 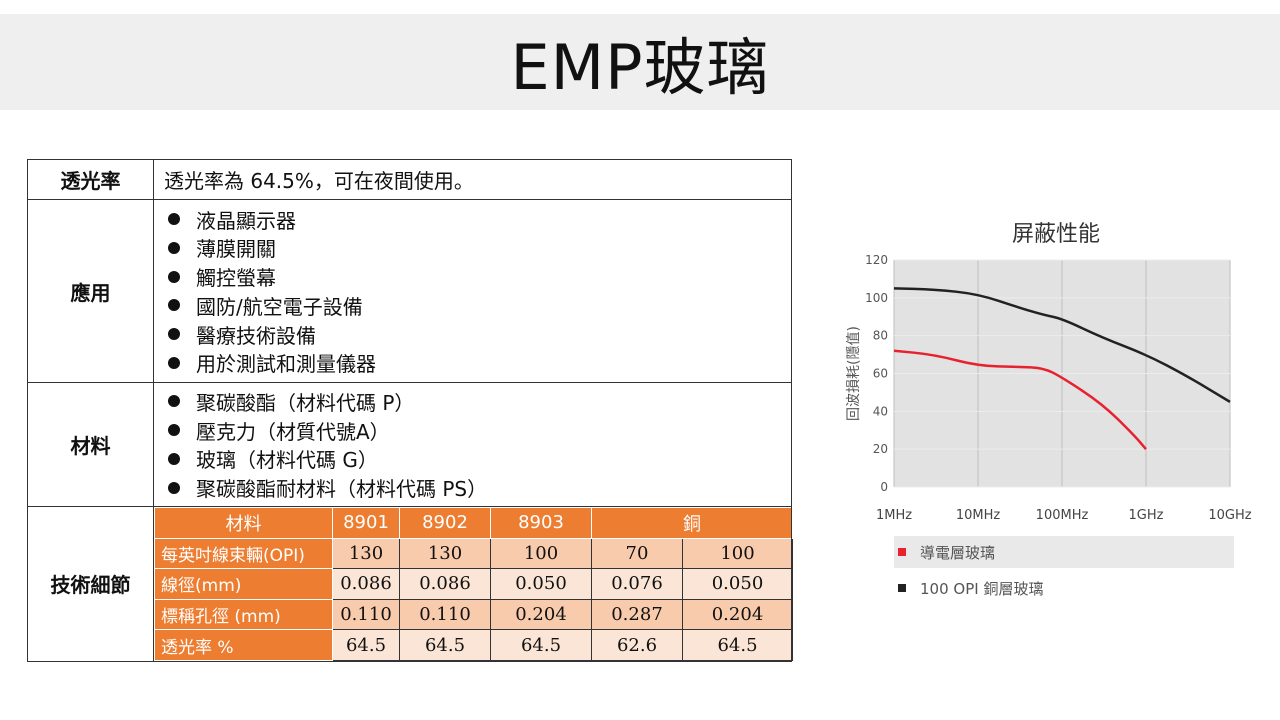 What do you see at coordinates (884, 487) in the screenshot?
I see `y-tick-label: 0` at bounding box center [884, 487].